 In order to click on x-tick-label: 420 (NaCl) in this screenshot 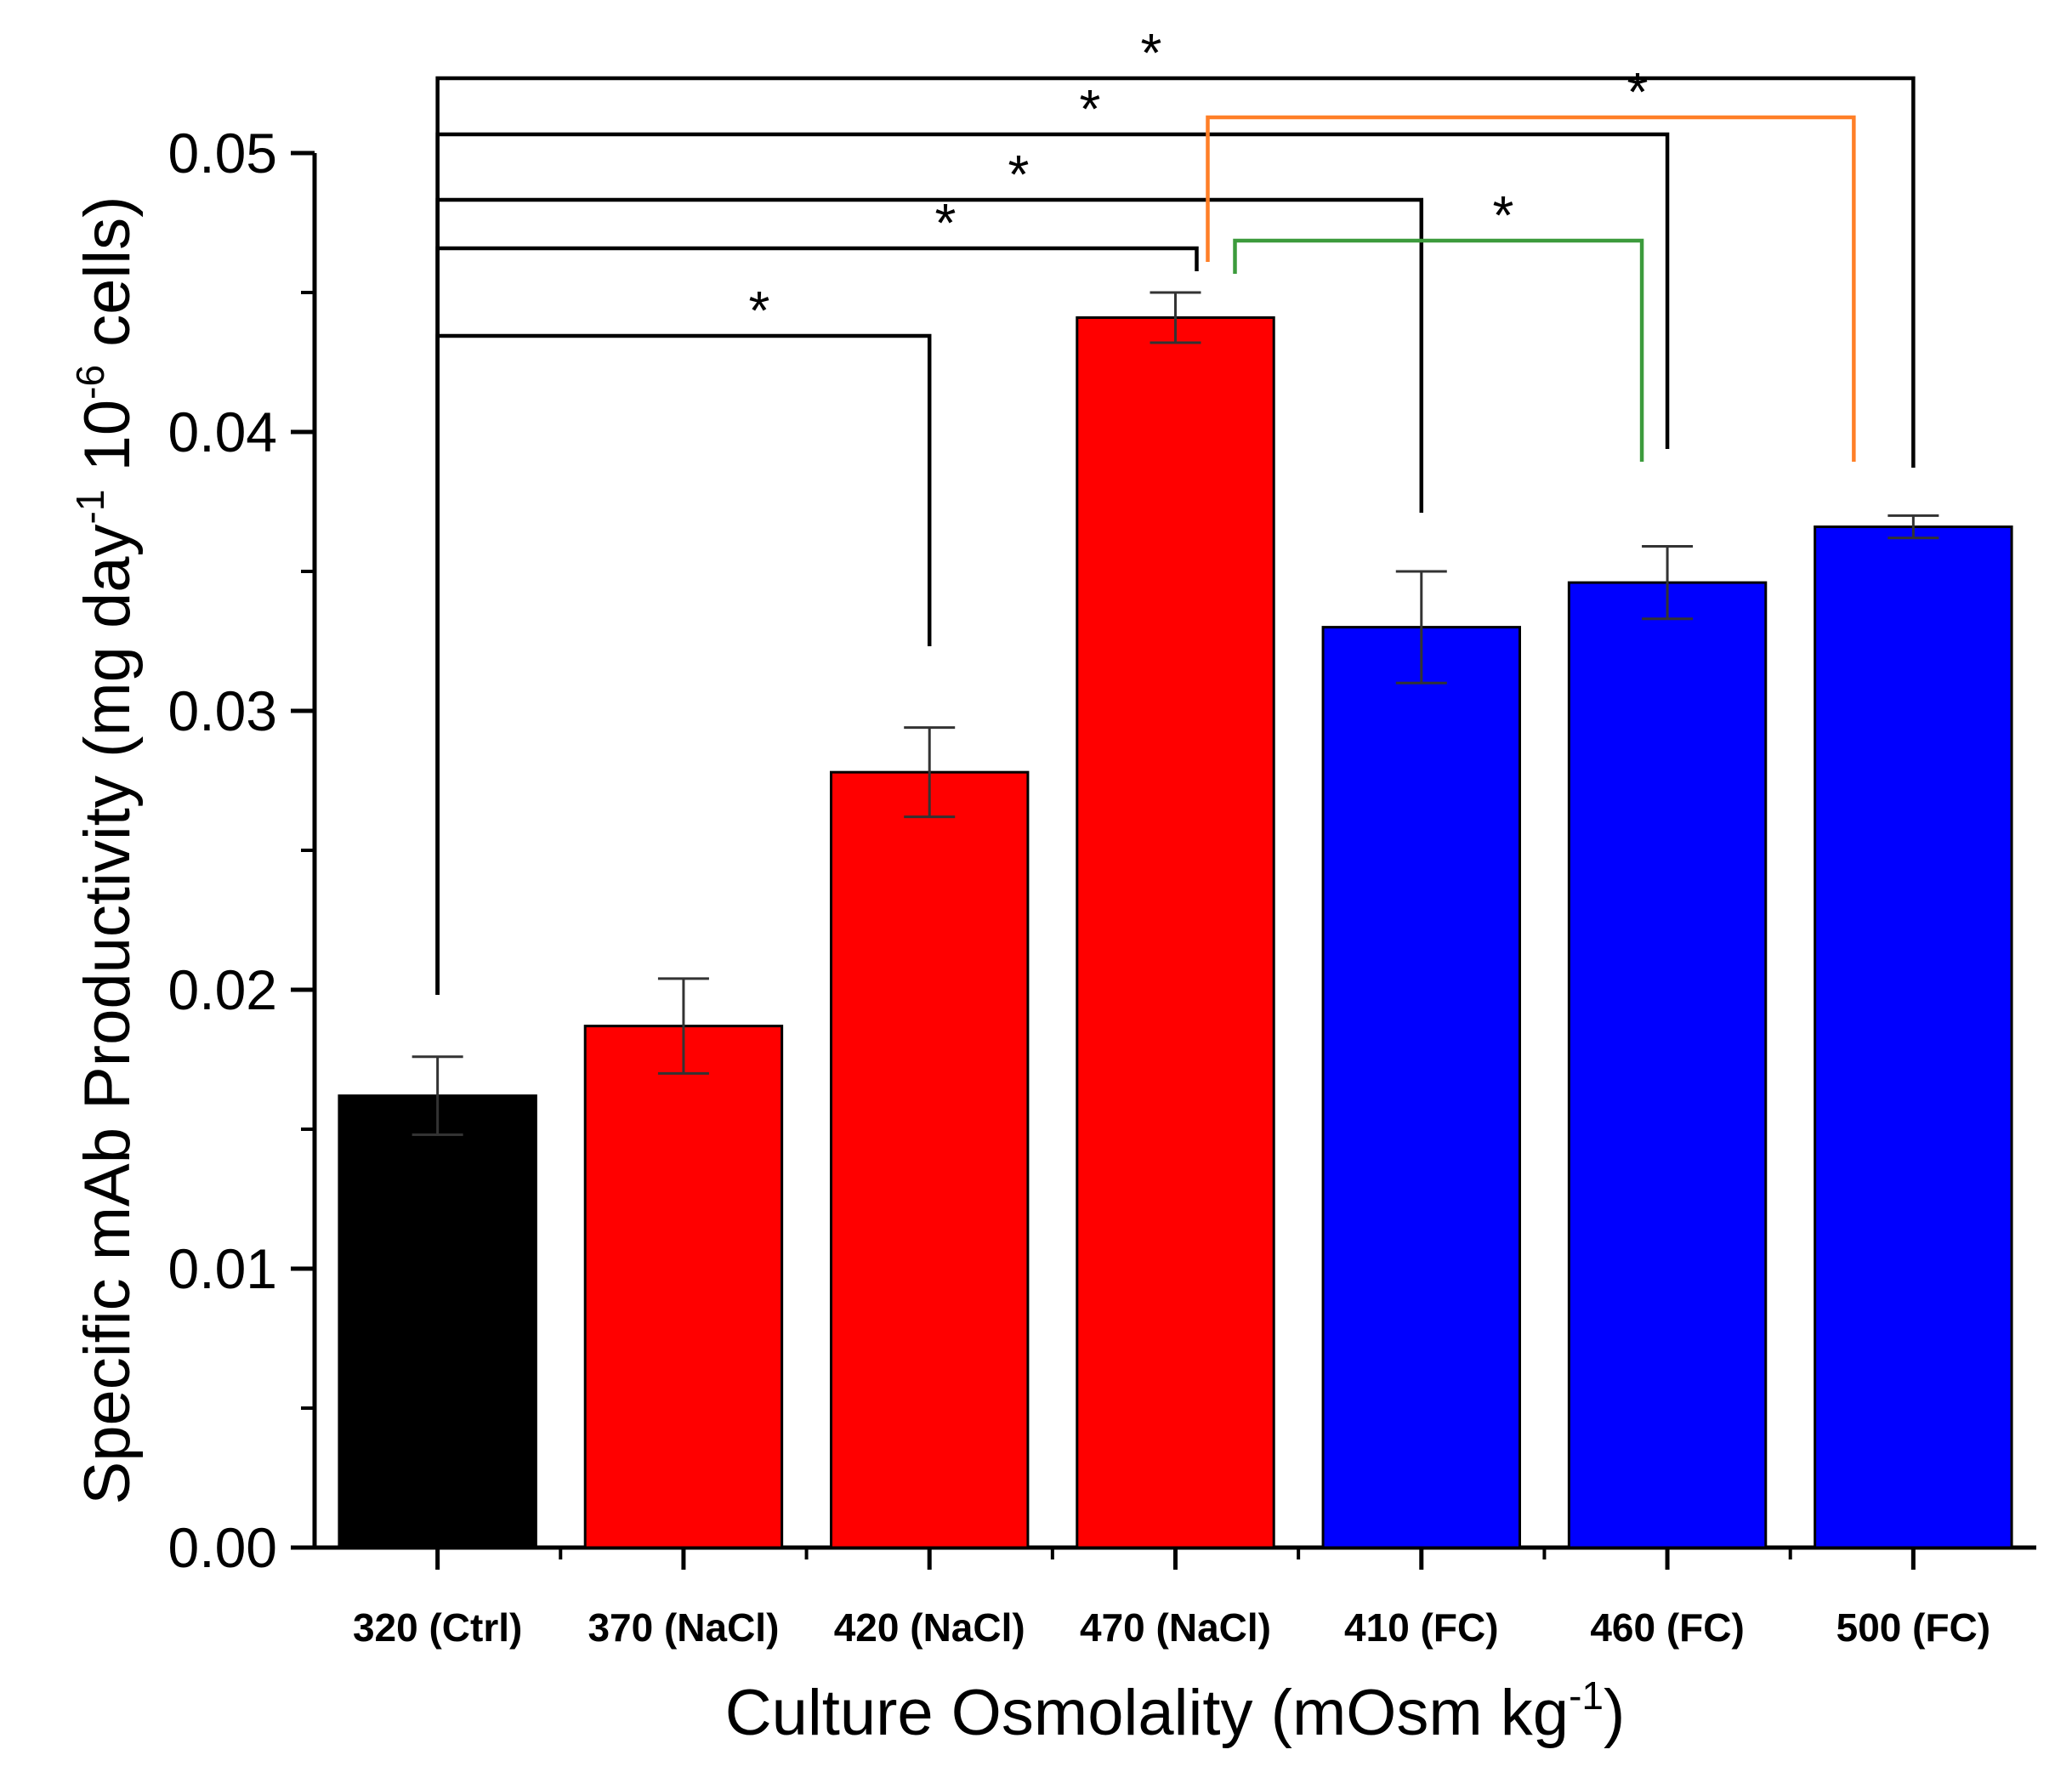, I will do `click(930, 1627)`.